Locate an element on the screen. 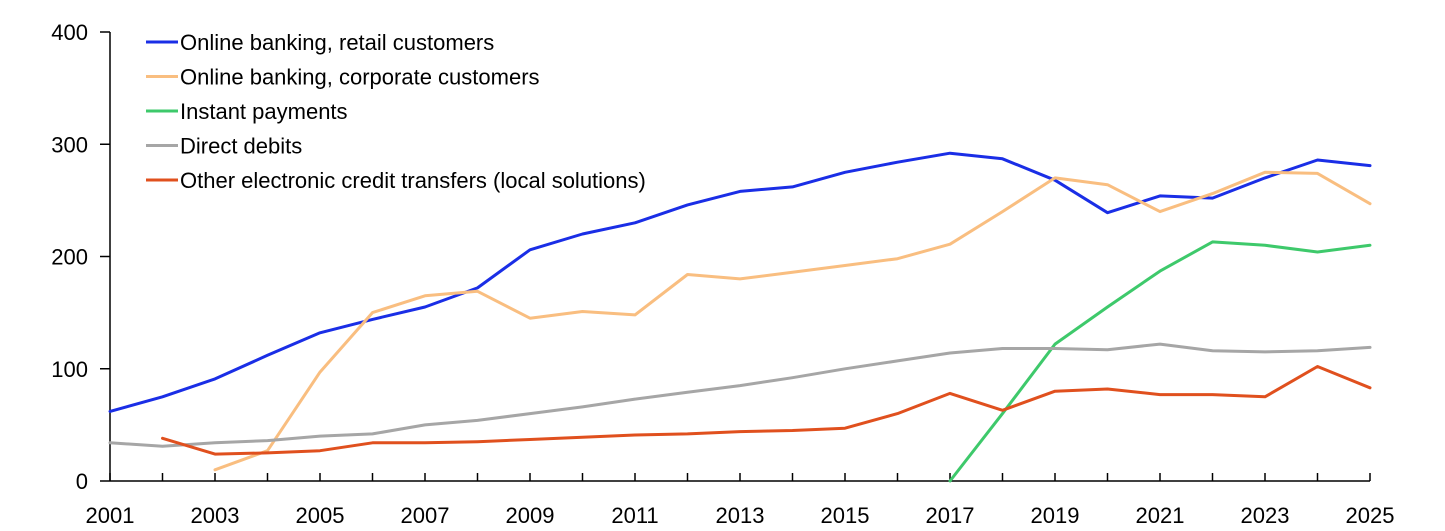  legend-label: Direct debits is located at coordinates (241, 146).